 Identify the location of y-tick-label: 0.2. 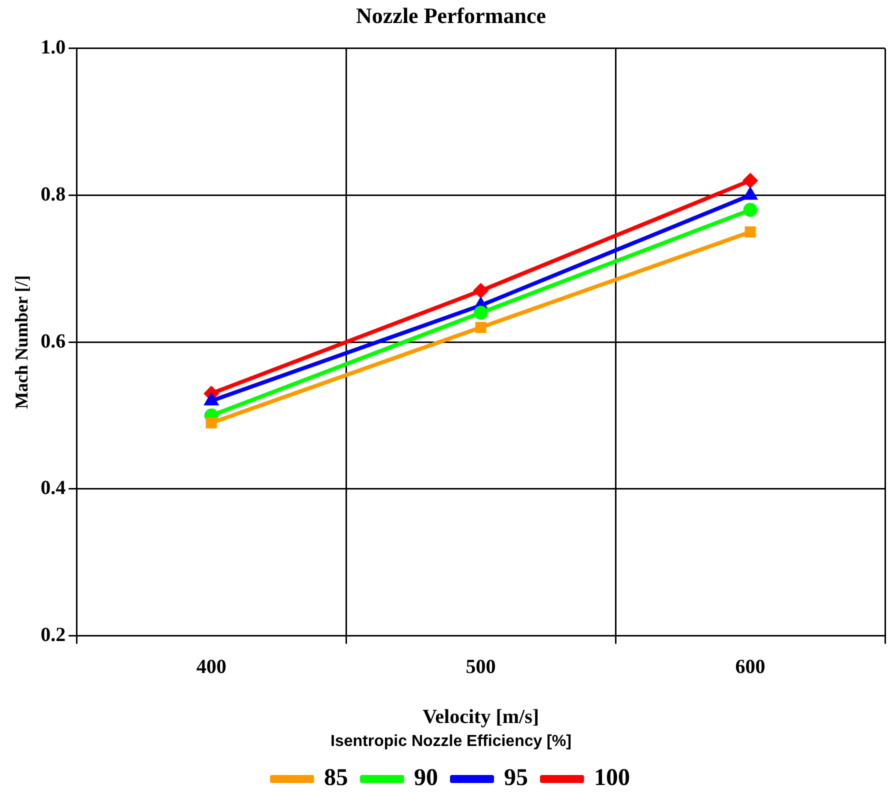
(53, 635).